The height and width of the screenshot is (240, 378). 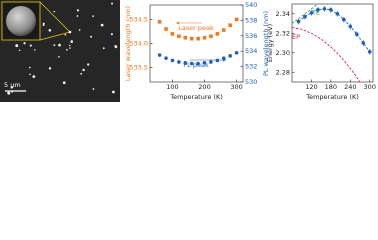 I want to click on x-tick-label: 300, so click(x=236, y=87).